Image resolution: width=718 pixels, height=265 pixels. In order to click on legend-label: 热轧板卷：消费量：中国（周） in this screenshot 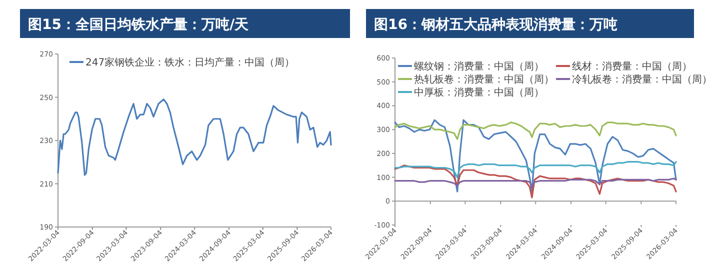, I will do `click(484, 80)`.